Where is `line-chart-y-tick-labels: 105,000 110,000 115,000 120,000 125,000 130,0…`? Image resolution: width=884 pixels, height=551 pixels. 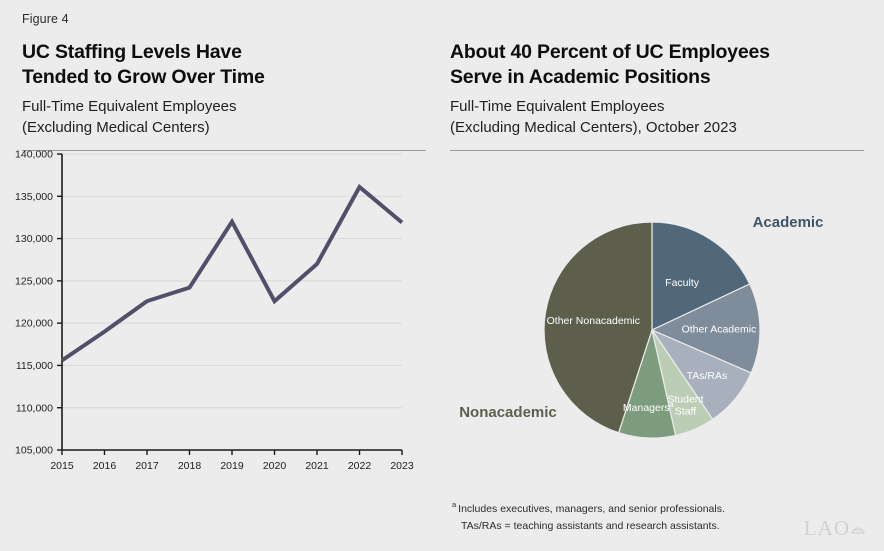 line-chart-y-tick-labels: 105,000 110,000 115,000 120,000 125,000 130,0… is located at coordinates (34, 303).